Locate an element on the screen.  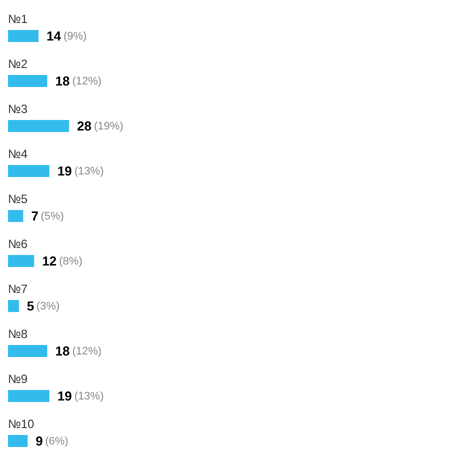
y-tick-label: №2 is located at coordinates (18, 64).